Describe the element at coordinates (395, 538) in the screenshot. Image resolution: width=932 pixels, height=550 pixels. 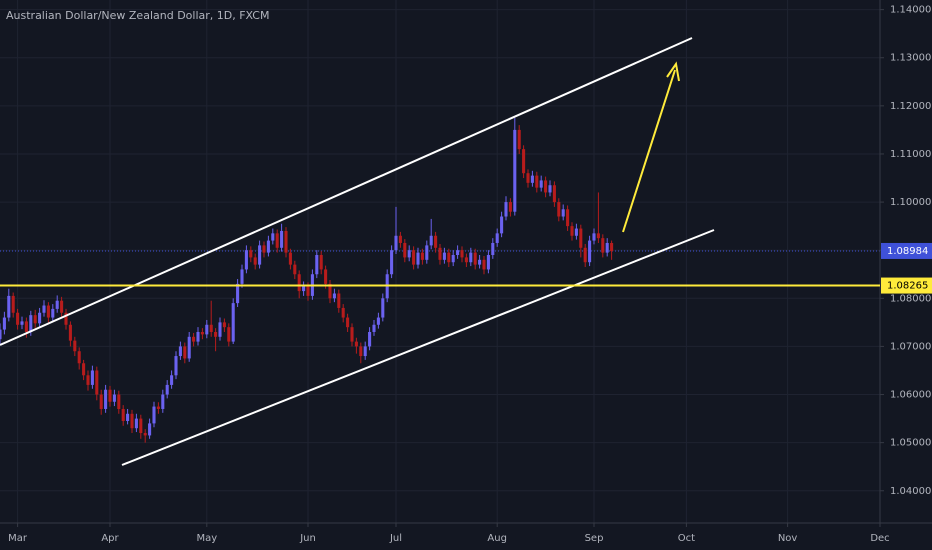
I see `x-tick-label: Jul` at that location.